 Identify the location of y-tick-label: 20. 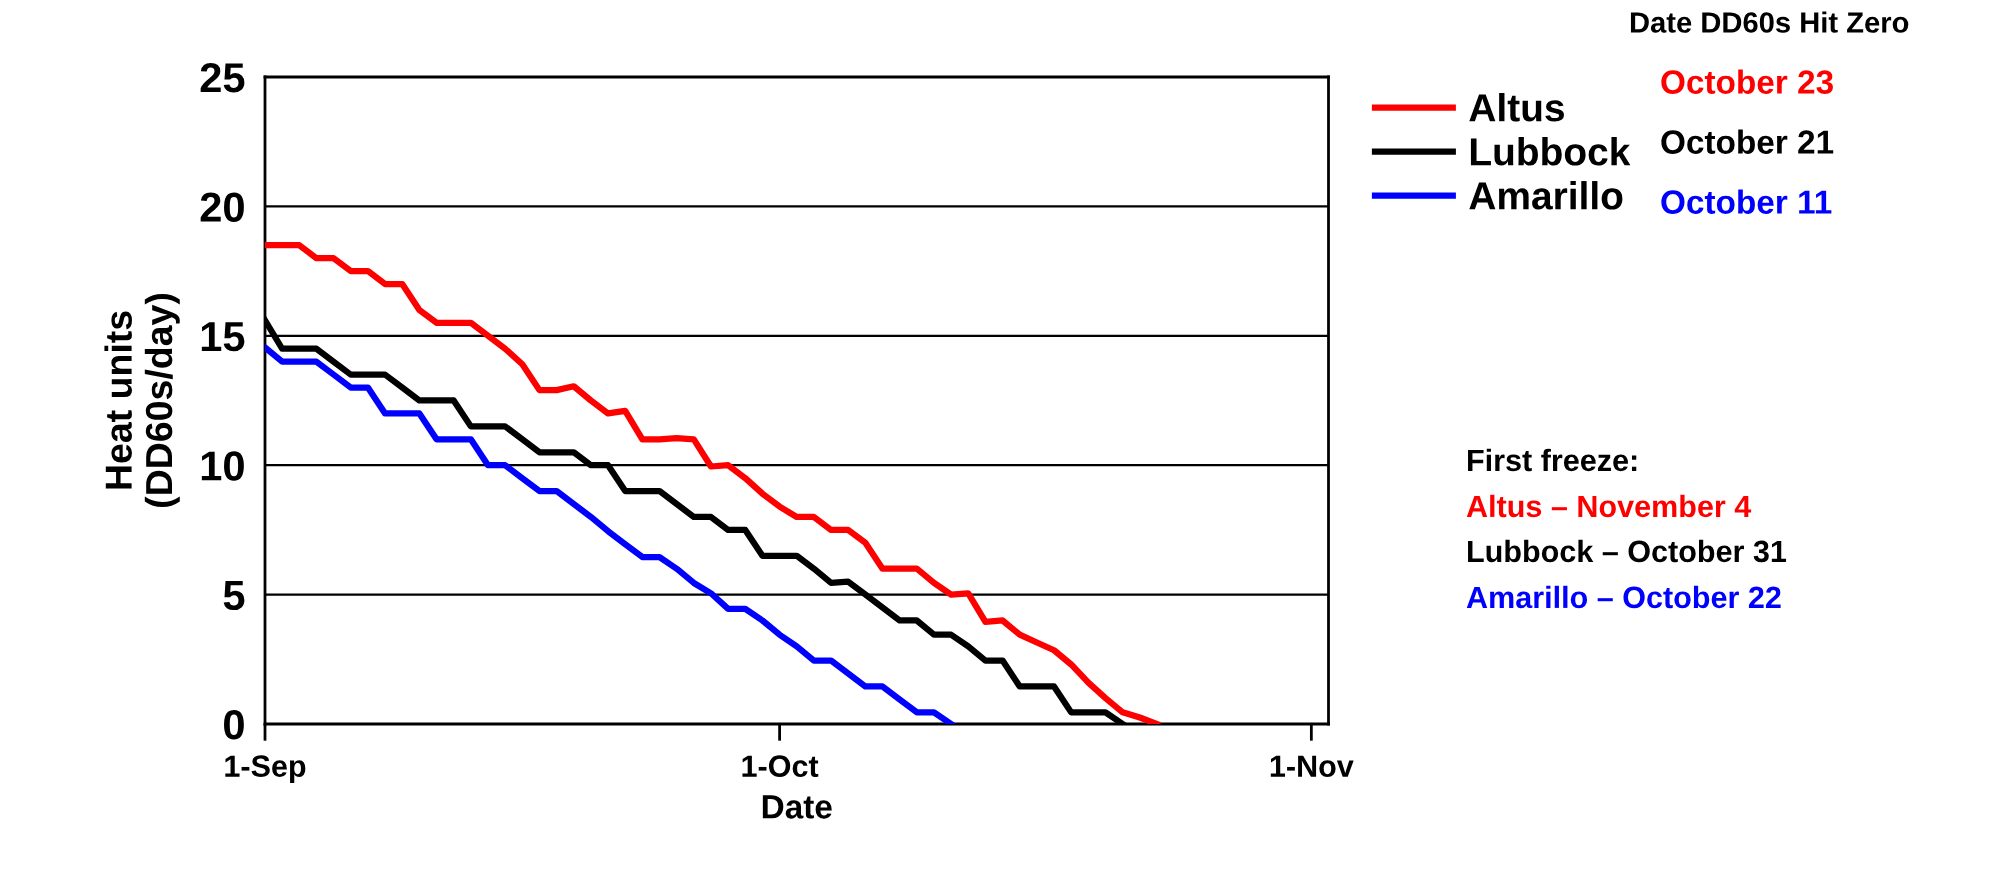
(222, 207).